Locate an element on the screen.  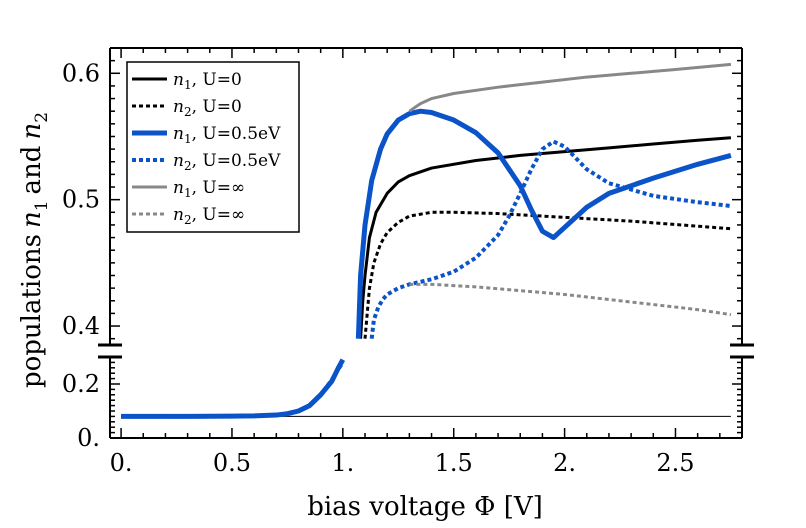
y-tick-label-lower: 0.2 is located at coordinates (81, 384).